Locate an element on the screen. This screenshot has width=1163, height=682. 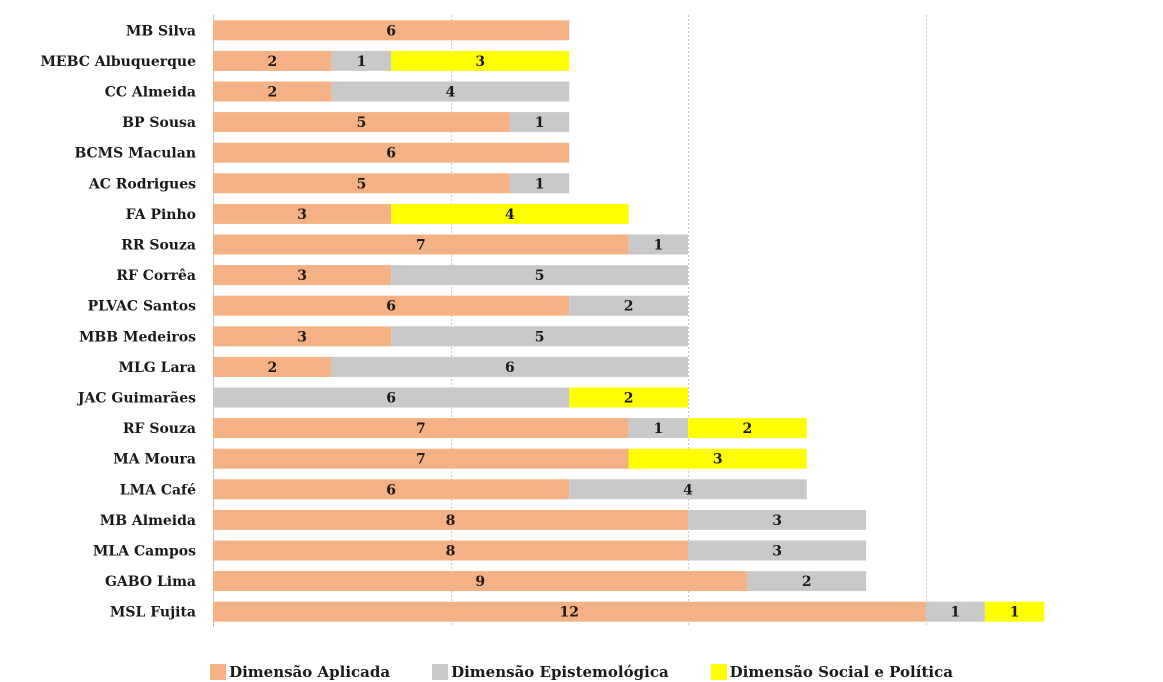
category-label: RF Corrêa is located at coordinates (156, 276).